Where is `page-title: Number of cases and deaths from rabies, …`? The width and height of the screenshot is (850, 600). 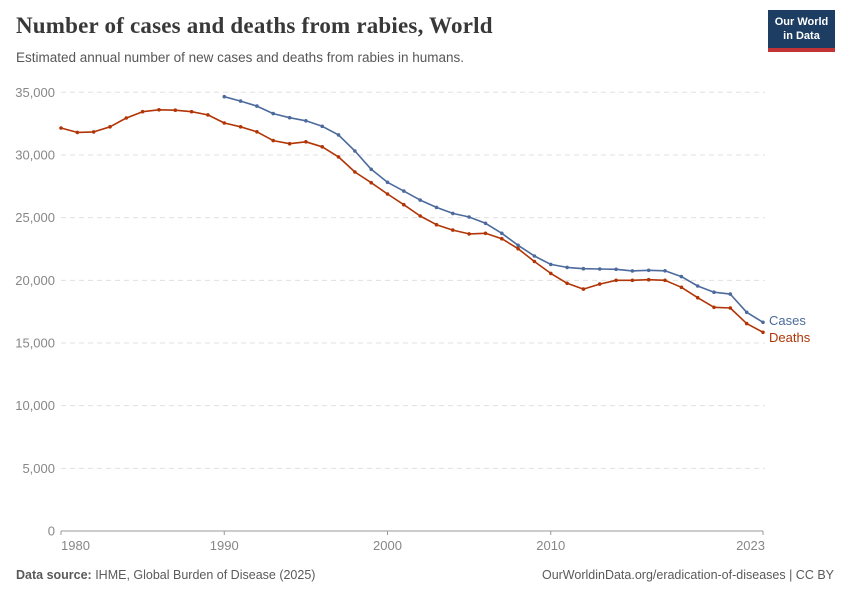 page-title: Number of cases and deaths from rabies, … is located at coordinates (254, 25).